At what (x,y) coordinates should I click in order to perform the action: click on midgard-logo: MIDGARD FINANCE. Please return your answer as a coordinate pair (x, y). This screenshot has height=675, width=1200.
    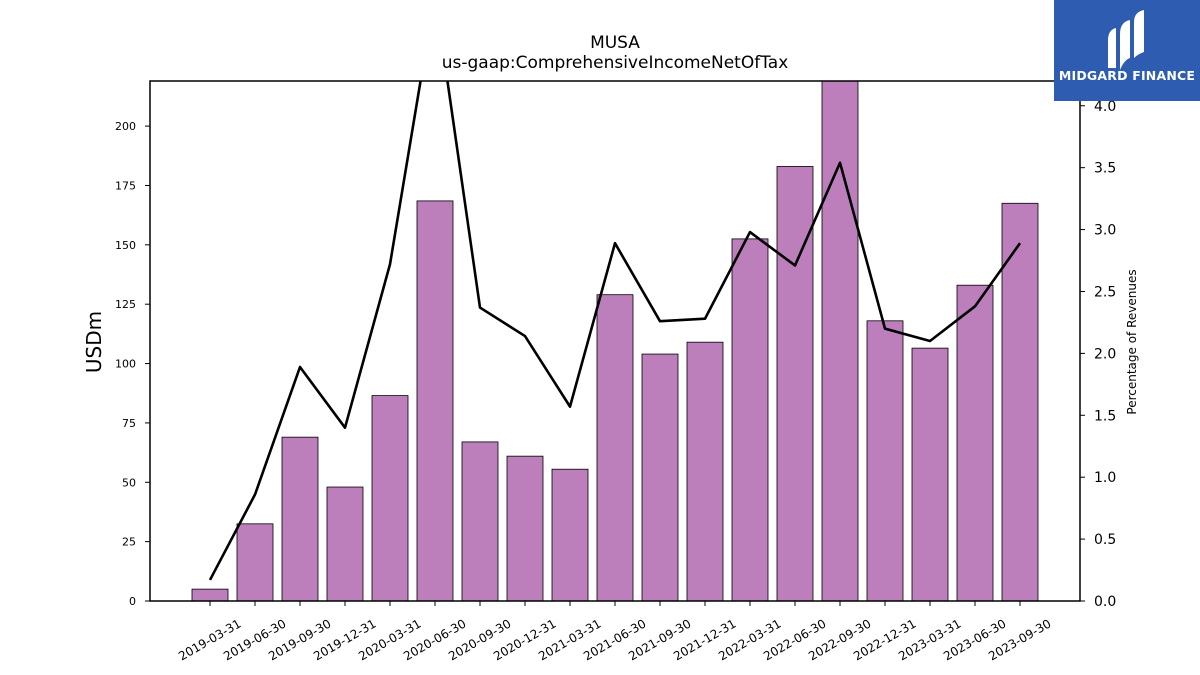
    Looking at the image, I should click on (1127, 50).